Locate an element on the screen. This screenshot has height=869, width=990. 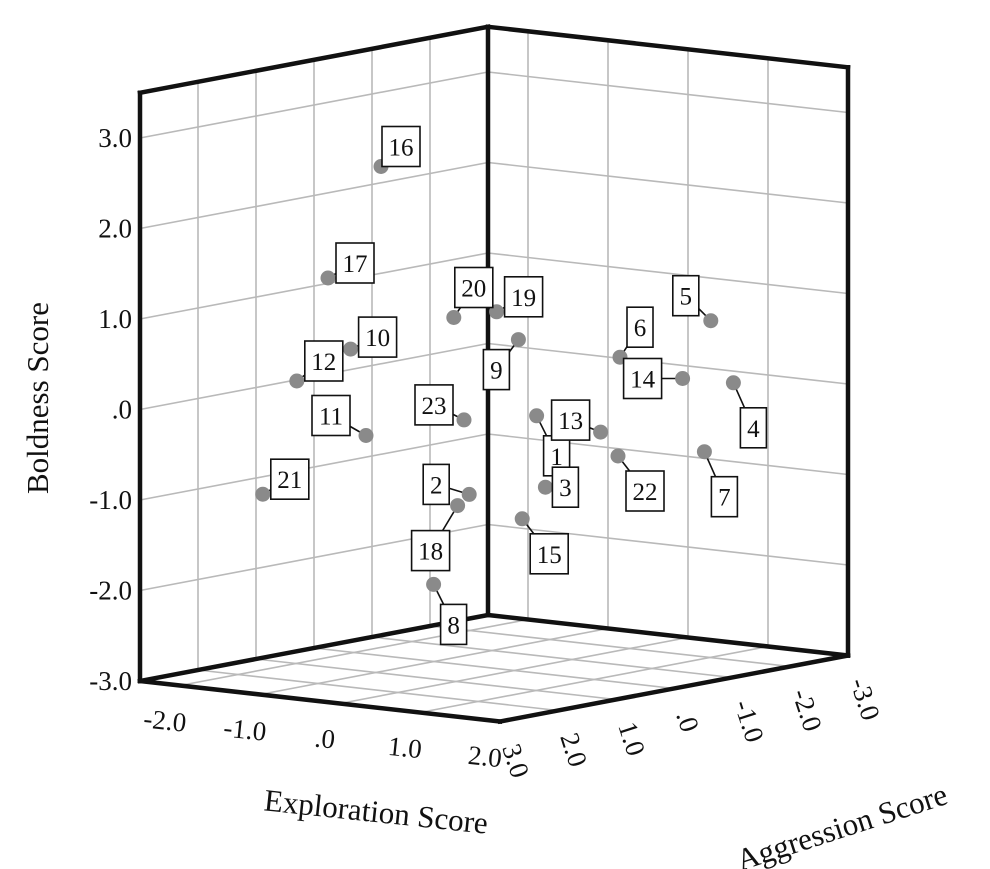
data-point: 9 is located at coordinates (504, 361).